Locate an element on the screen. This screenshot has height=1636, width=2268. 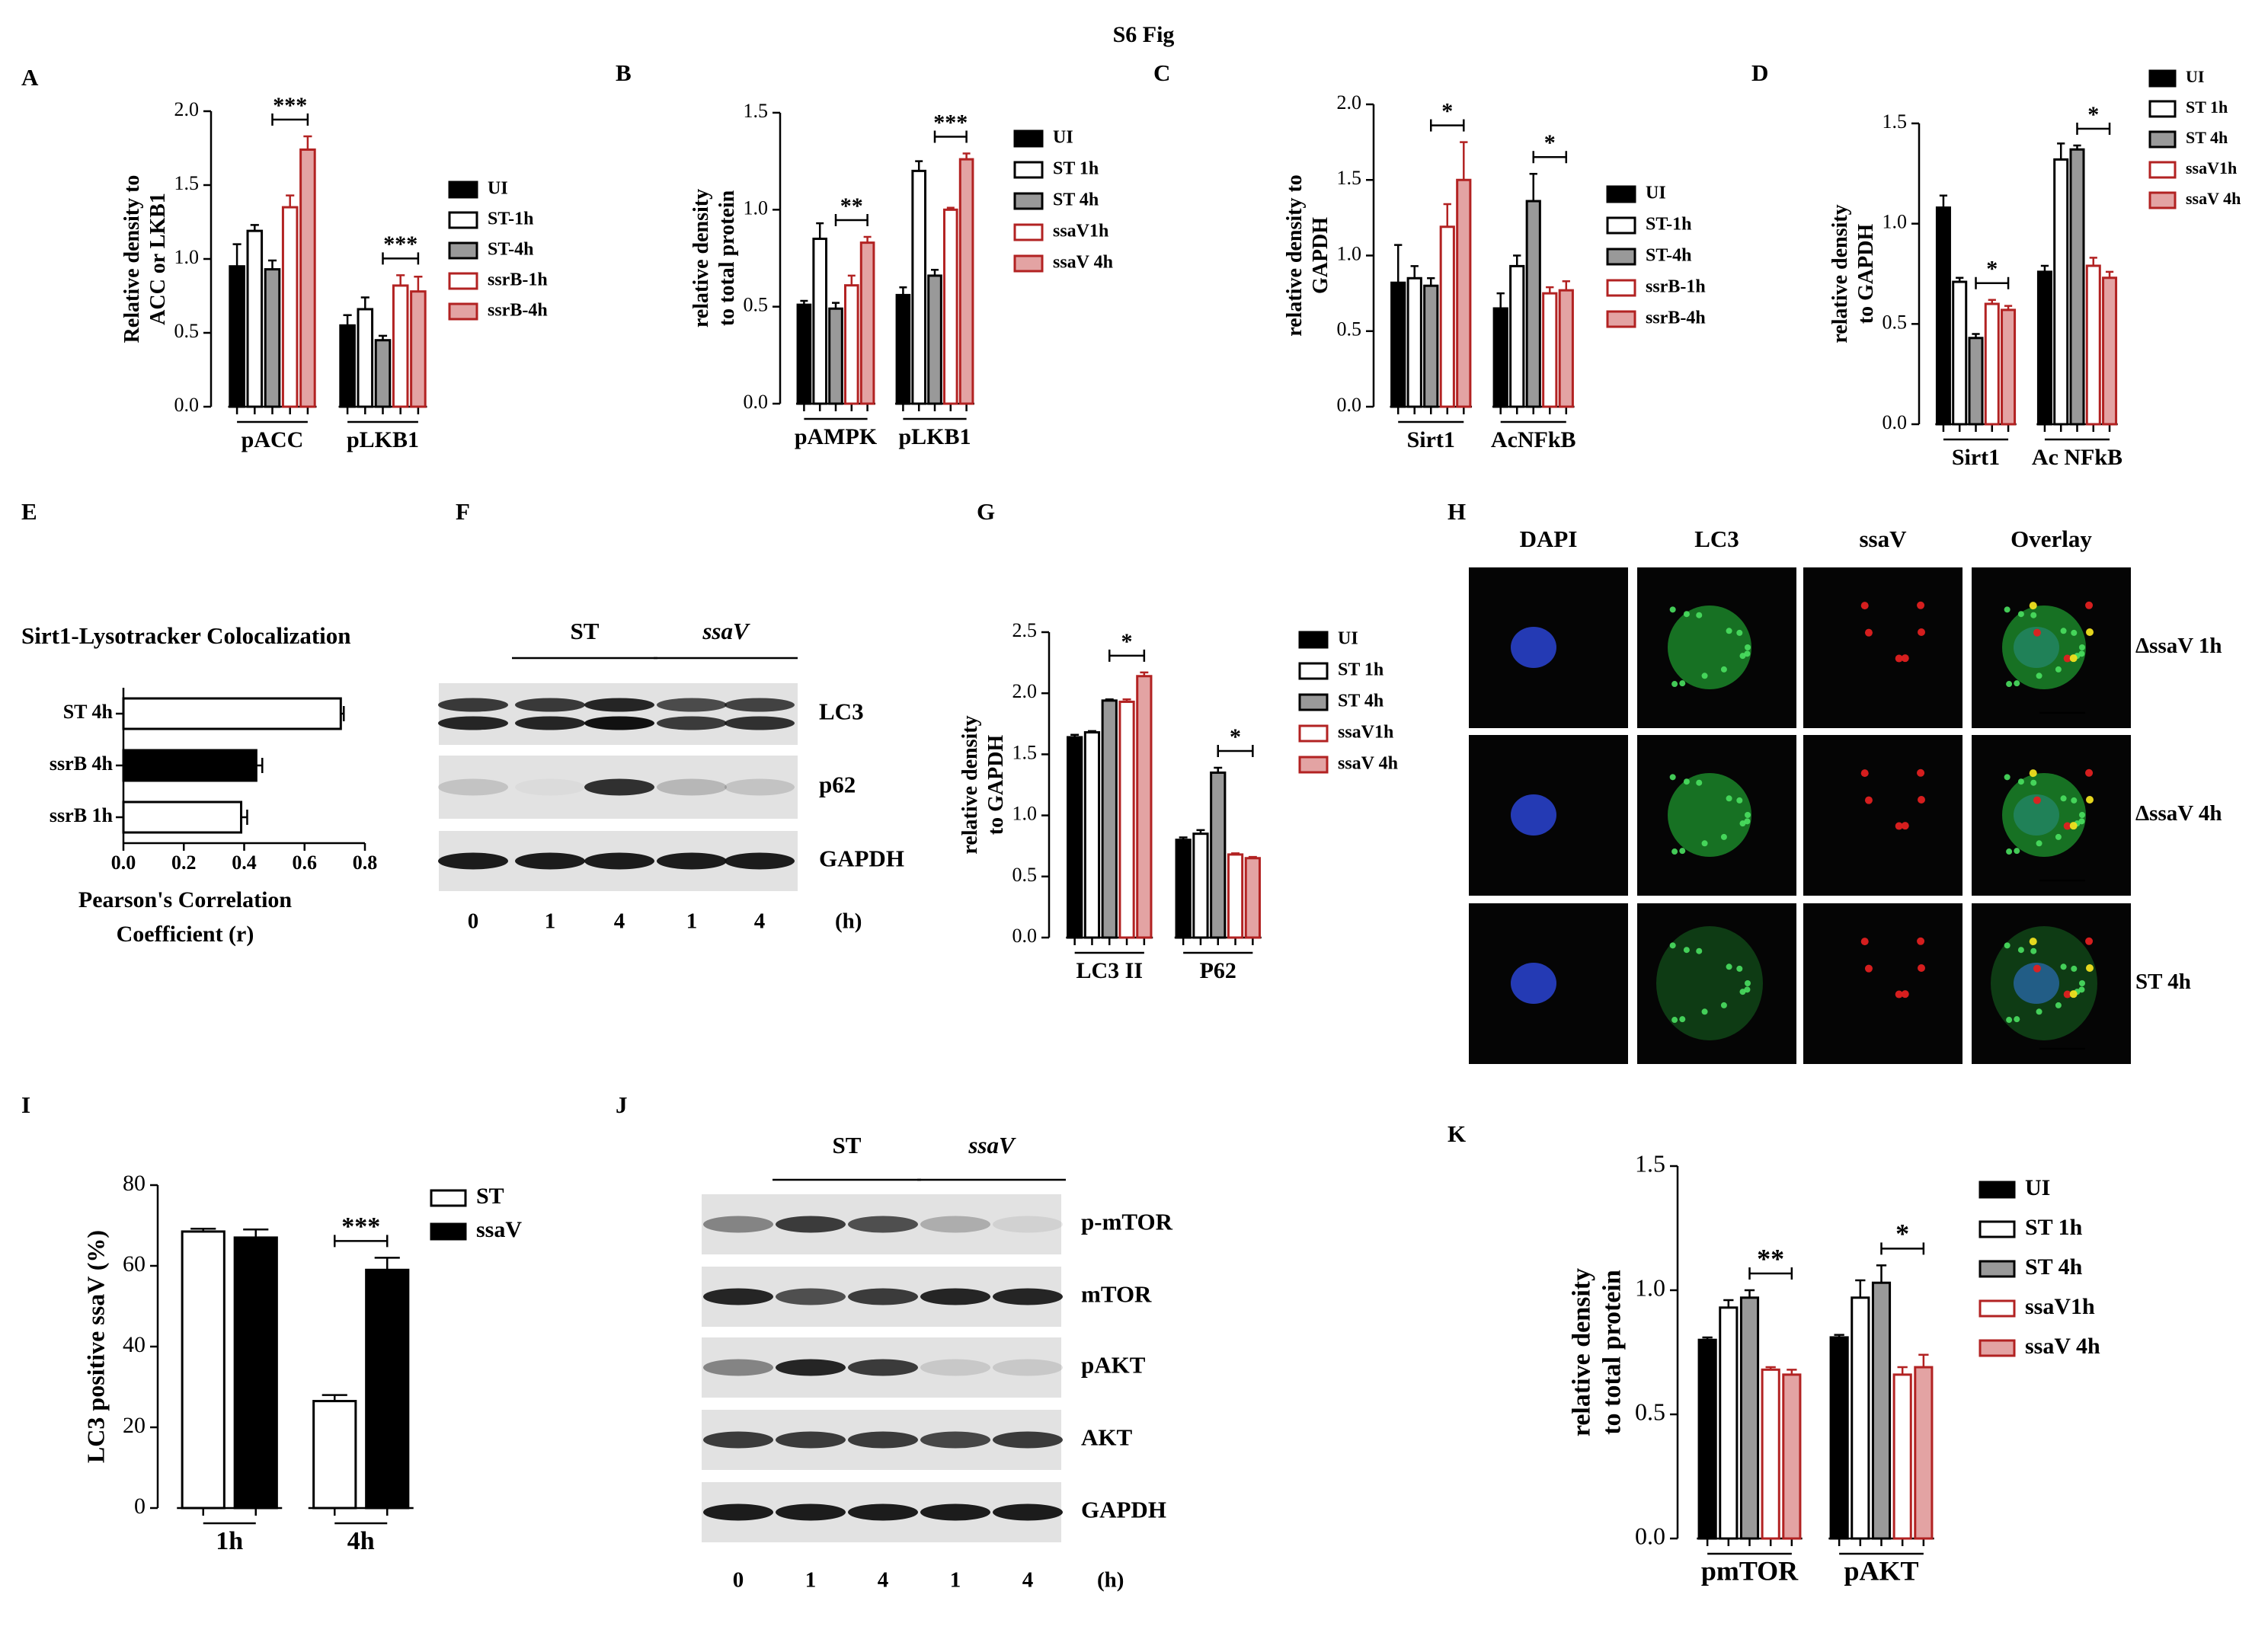
panel-letter: E is located at coordinates (29, 512).